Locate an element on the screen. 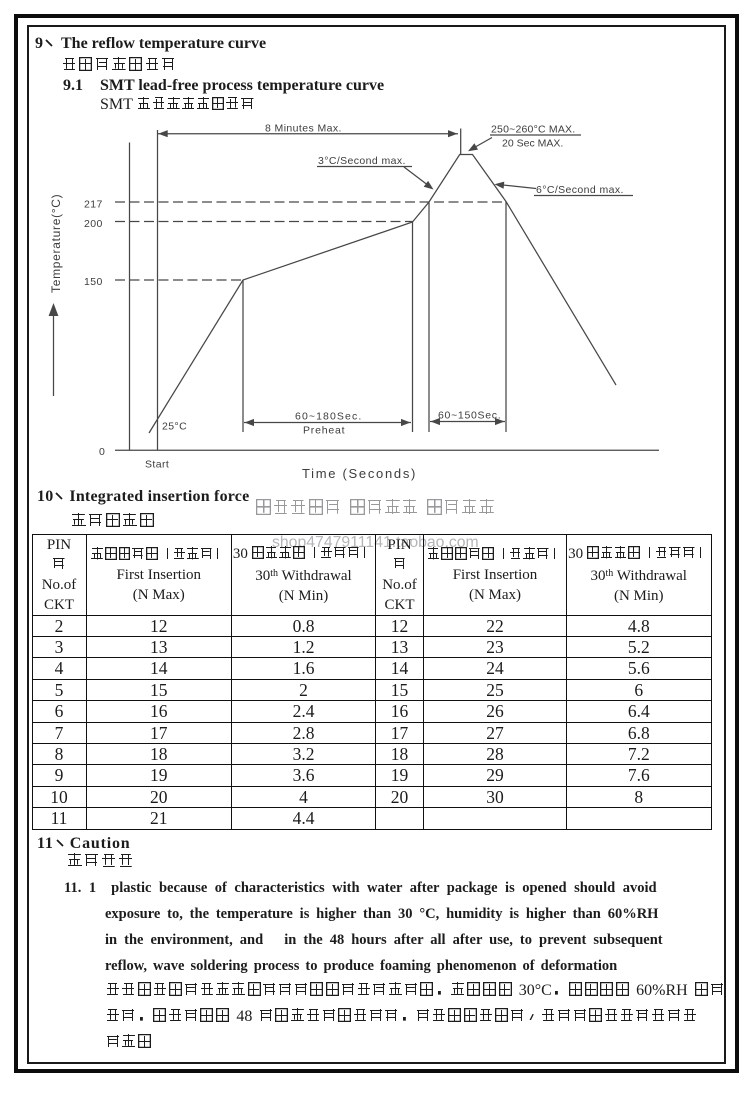 The width and height of the screenshot is (750, 1097). svg-text: Start is located at coordinates (157, 465).